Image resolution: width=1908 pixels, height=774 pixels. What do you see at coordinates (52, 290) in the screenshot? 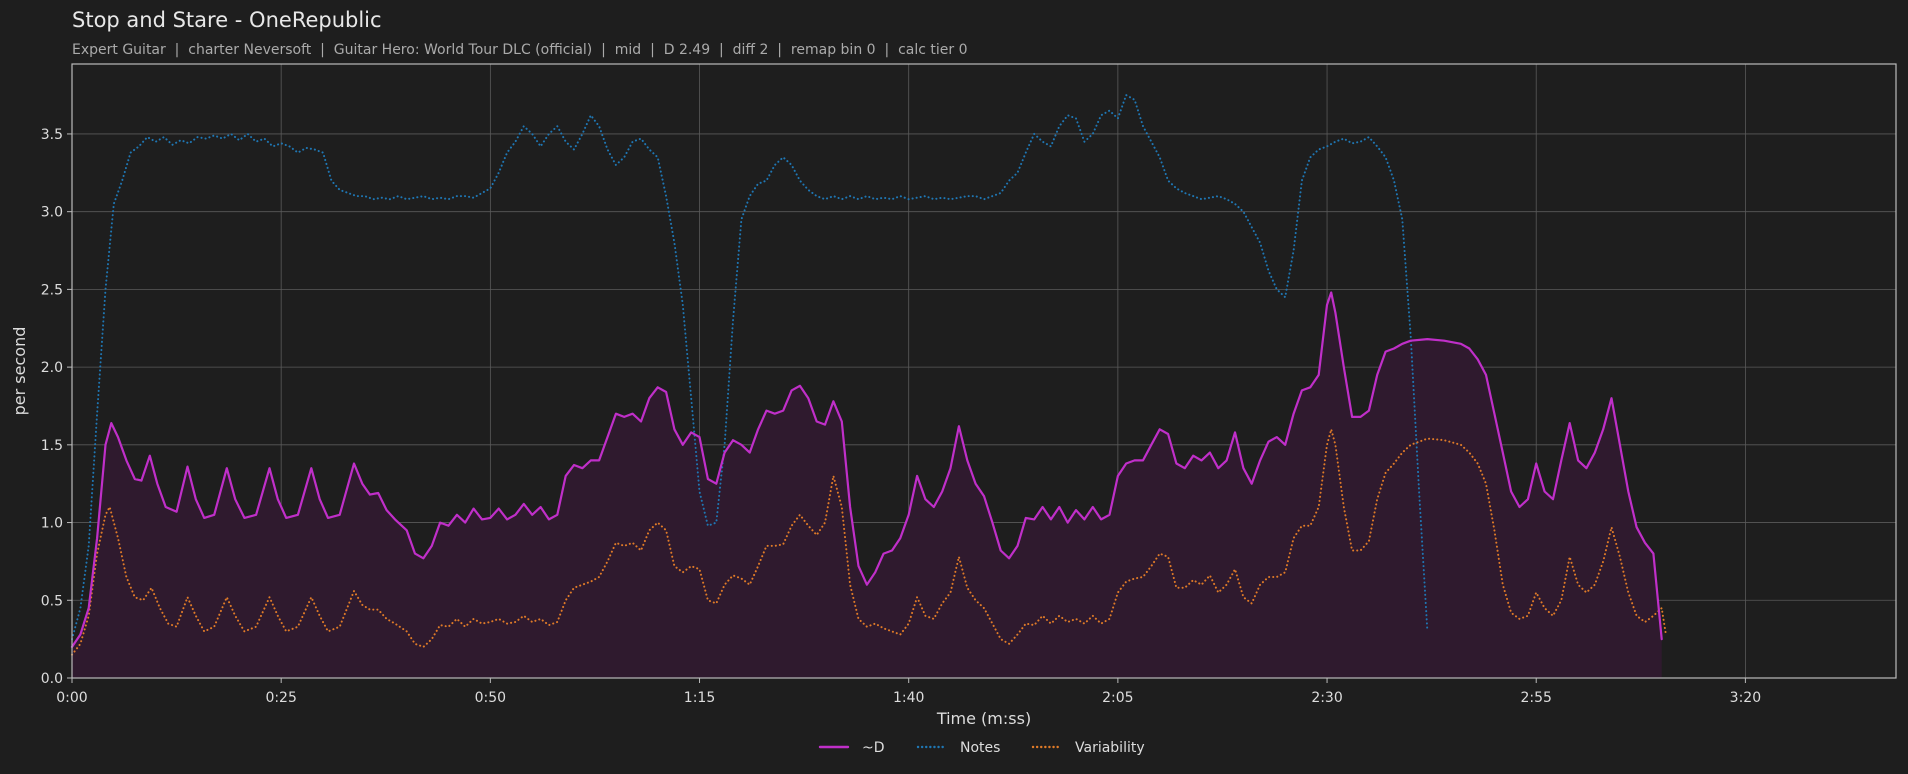
I see `y-tick-label: 2.5` at bounding box center [52, 290].